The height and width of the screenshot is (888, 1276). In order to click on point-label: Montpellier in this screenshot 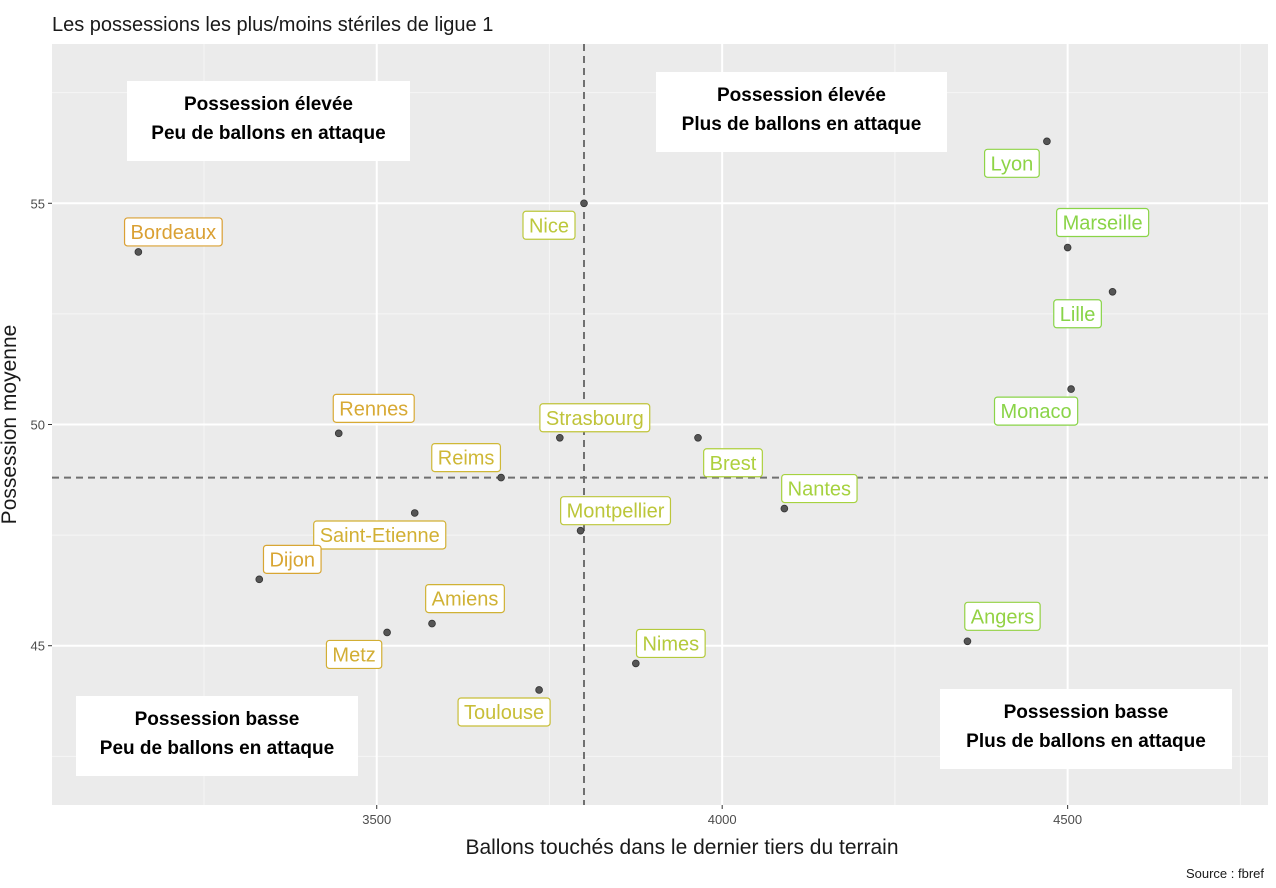, I will do `click(616, 511)`.